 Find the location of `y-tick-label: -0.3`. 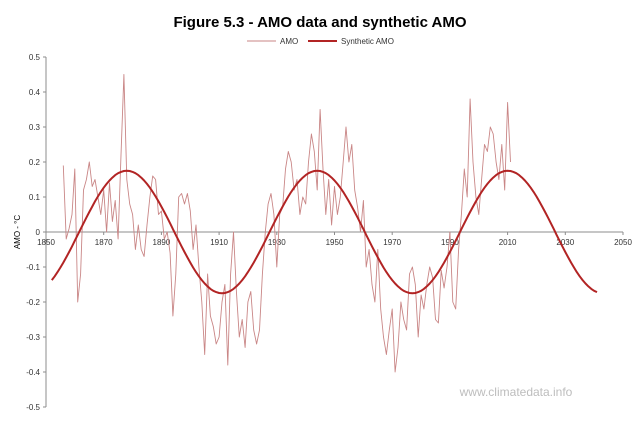

y-tick-label: -0.3 is located at coordinates (33, 337).